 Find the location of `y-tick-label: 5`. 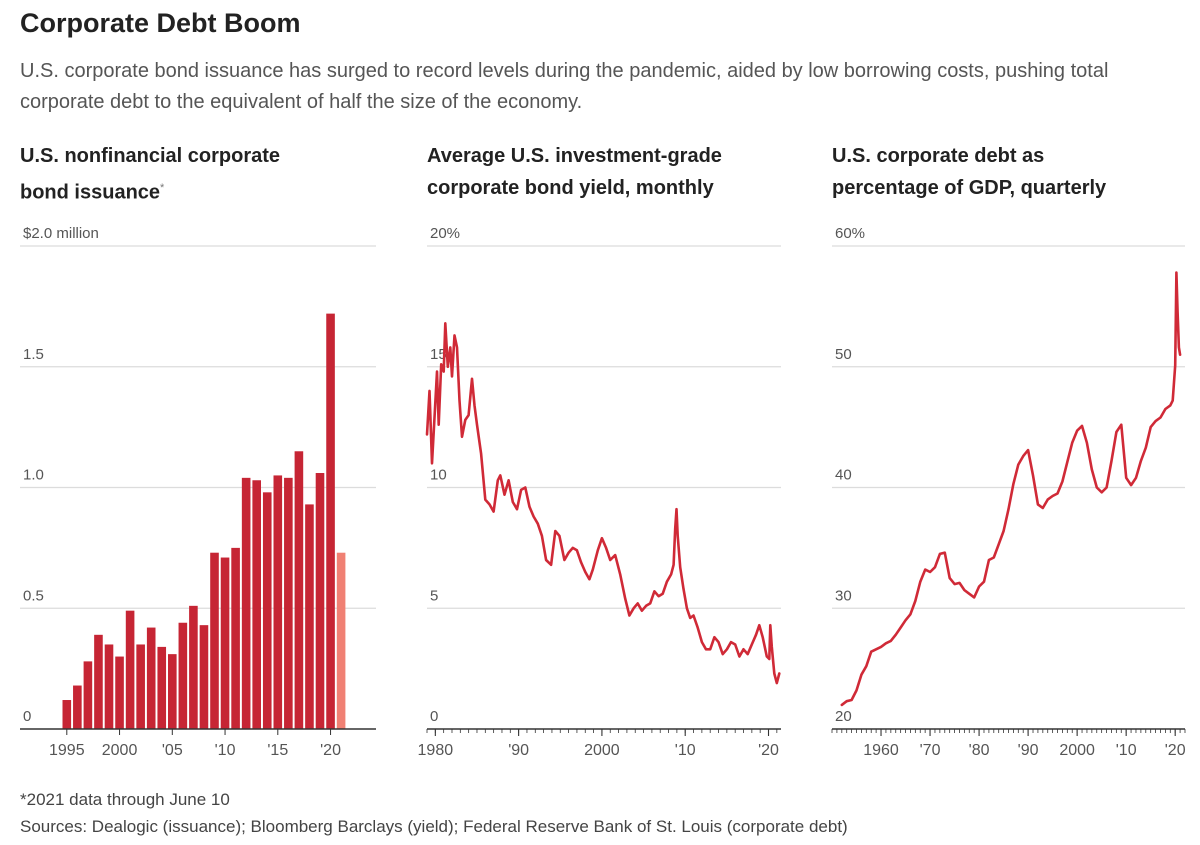

y-tick-label: 5 is located at coordinates (434, 595).